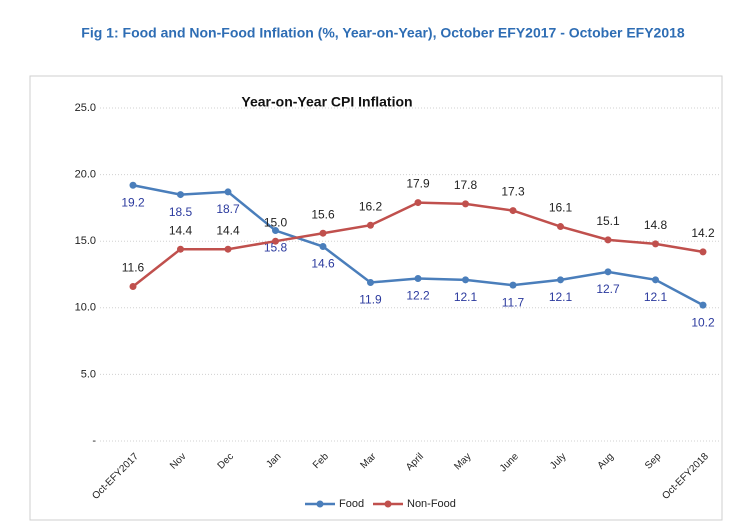  What do you see at coordinates (415, 462) in the screenshot?
I see `x-tick-label: April` at bounding box center [415, 462].